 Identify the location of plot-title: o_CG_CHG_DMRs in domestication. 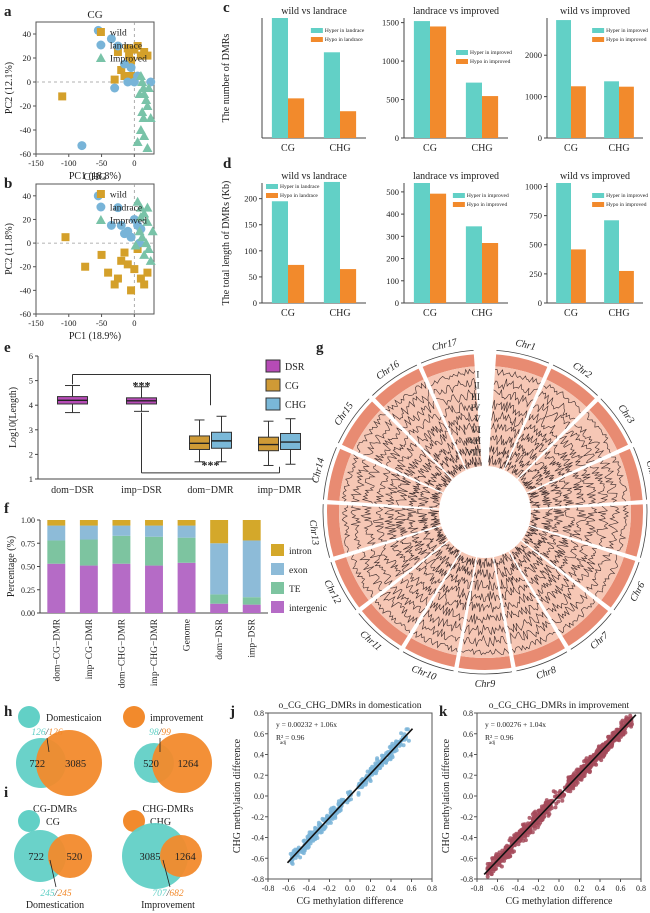
(349, 706).